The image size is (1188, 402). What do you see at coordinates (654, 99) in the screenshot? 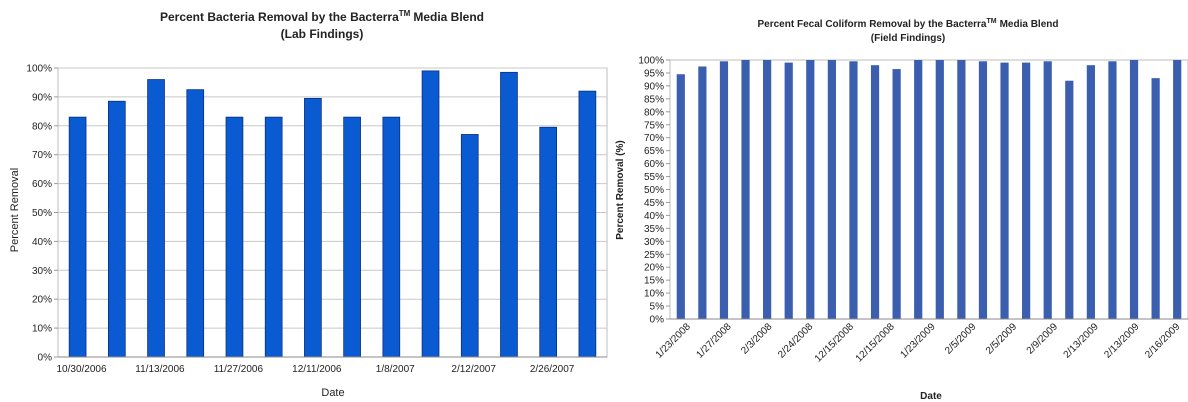
I see `y-tick-label: 85%` at bounding box center [654, 99].